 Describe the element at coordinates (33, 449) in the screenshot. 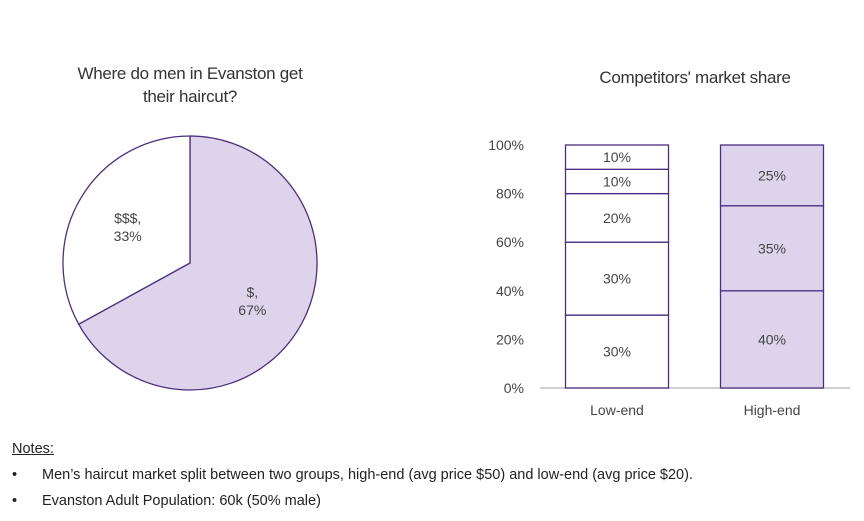

I see `notes-heading: Notes:` at that location.